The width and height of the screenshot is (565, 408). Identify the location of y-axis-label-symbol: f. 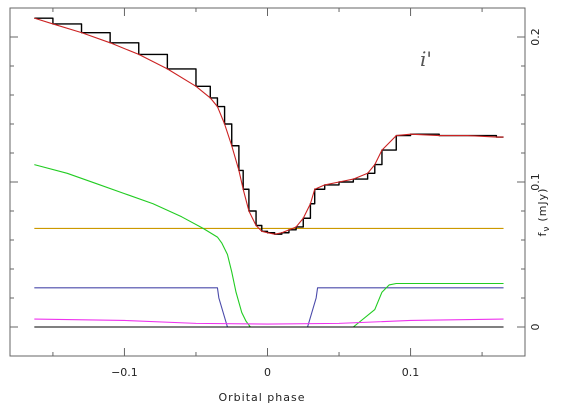
(542, 233).